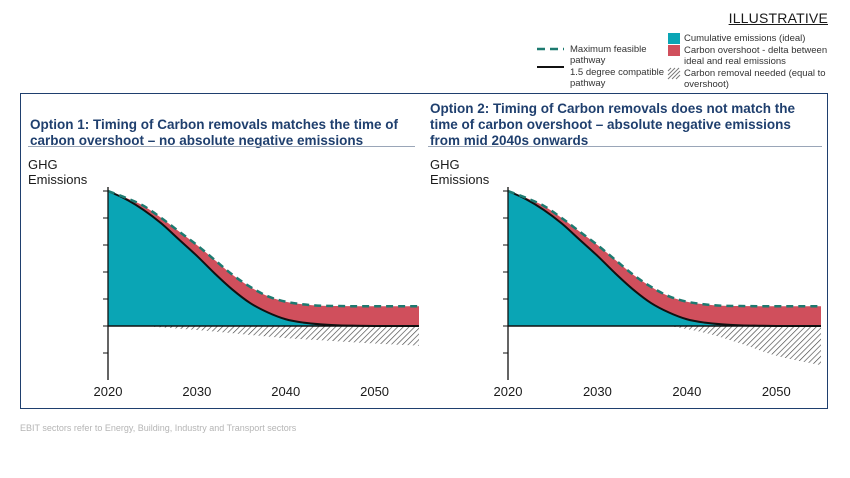  Describe the element at coordinates (460, 172) in the screenshot. I see `option2-ylabel: GHG Emissions` at that location.